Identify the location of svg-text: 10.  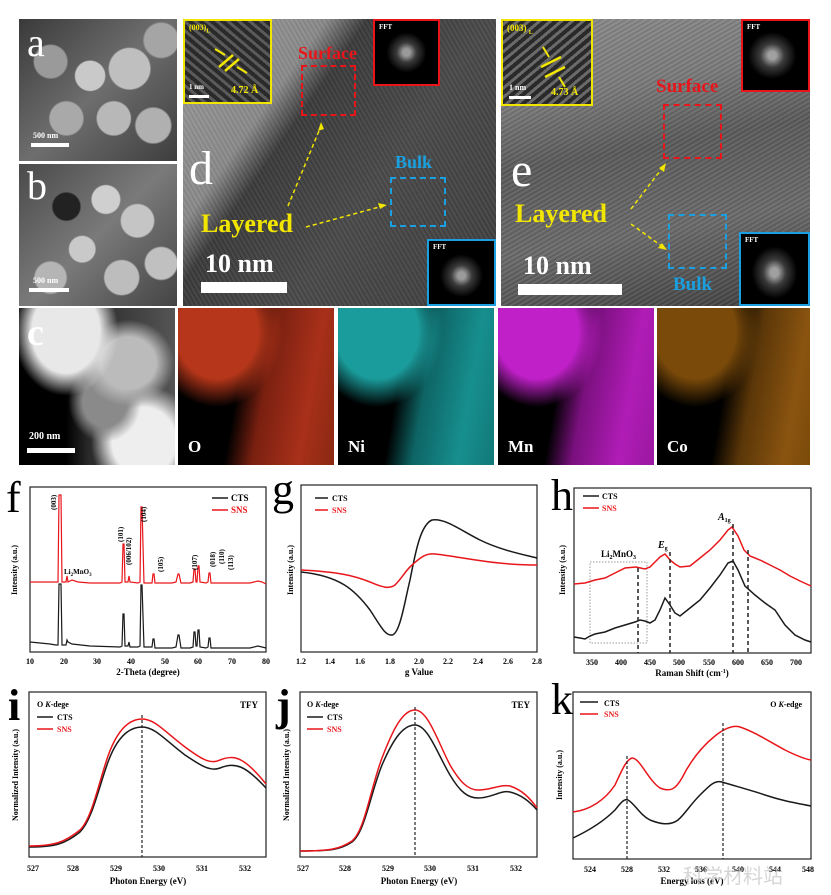
(30, 661).